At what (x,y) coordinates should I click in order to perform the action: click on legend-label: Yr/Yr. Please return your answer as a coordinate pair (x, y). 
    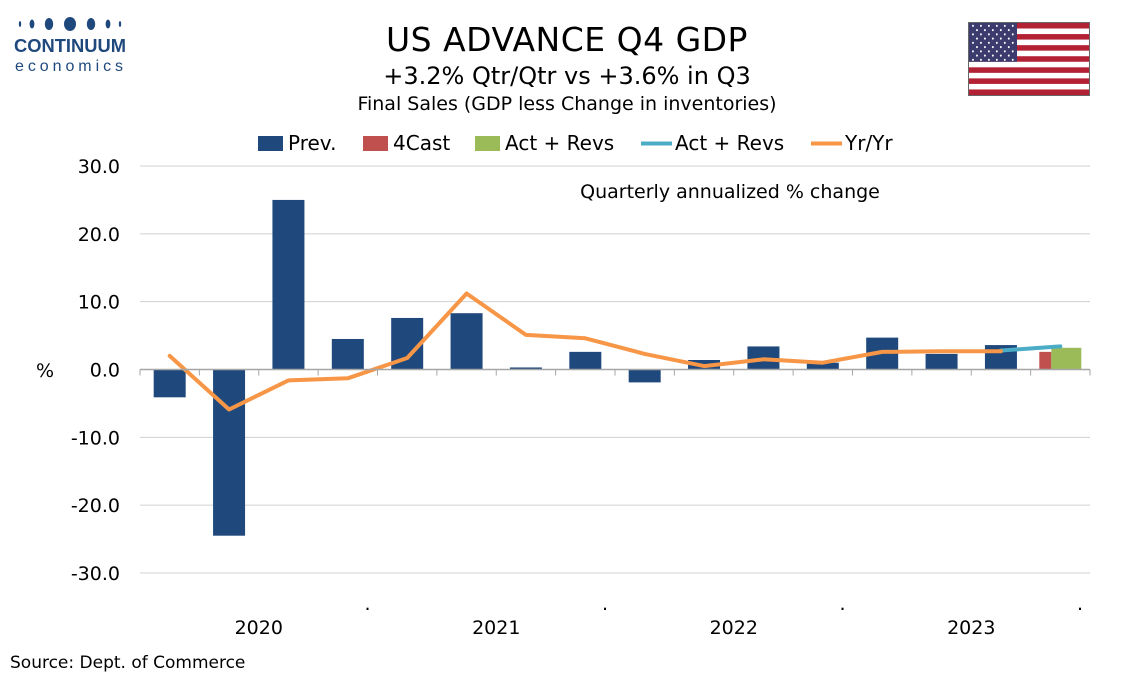
    Looking at the image, I should click on (868, 143).